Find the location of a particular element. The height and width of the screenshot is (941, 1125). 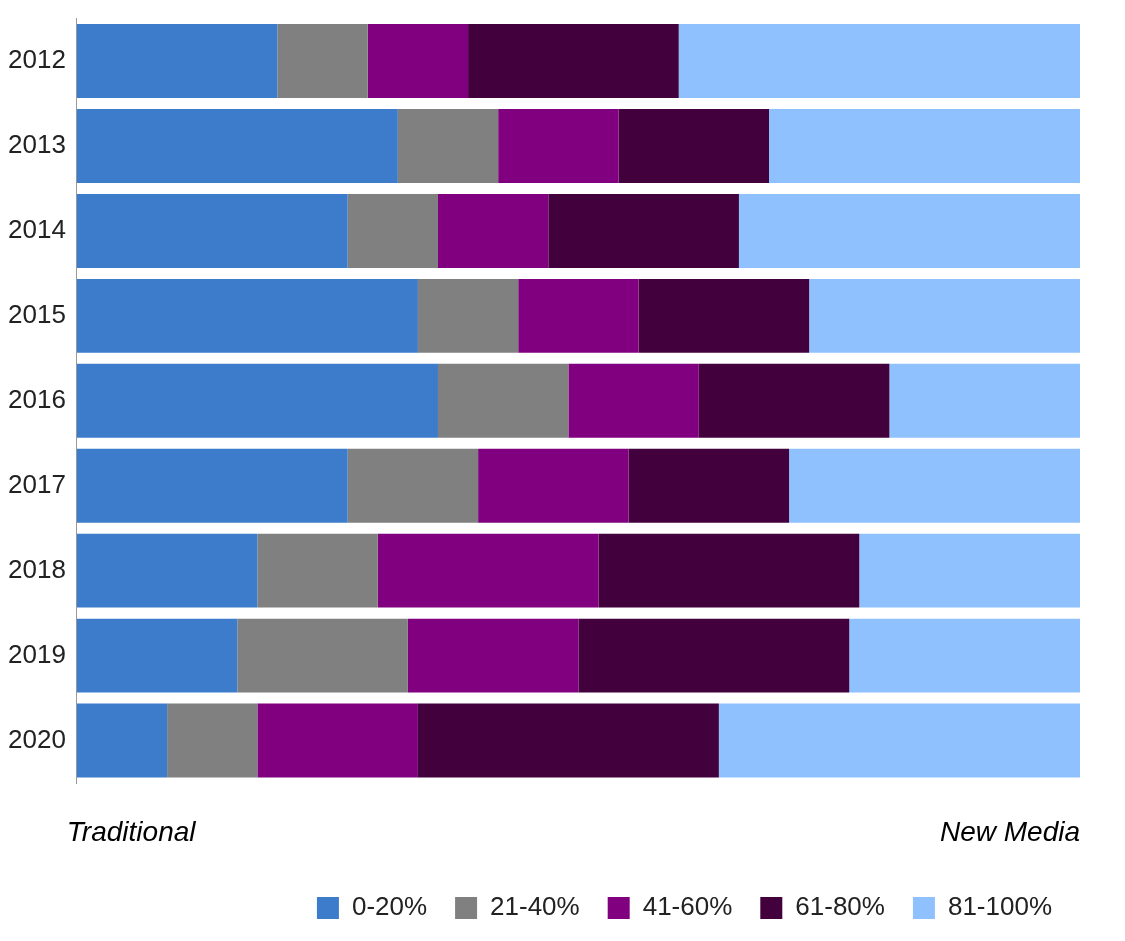

y-tick-label: 2012 is located at coordinates (37, 59).